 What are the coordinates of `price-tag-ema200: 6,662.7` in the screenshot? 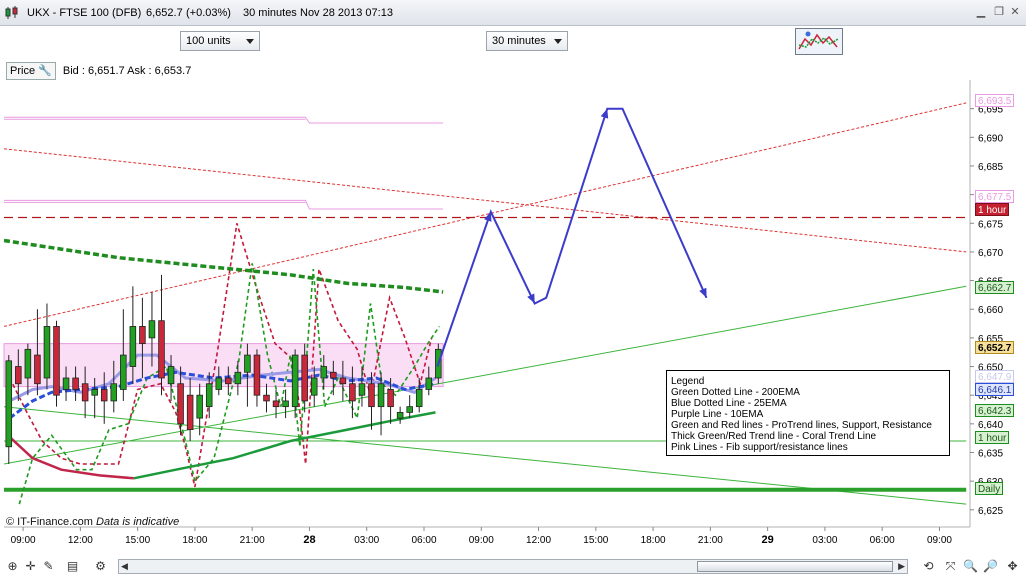 It's located at (995, 287).